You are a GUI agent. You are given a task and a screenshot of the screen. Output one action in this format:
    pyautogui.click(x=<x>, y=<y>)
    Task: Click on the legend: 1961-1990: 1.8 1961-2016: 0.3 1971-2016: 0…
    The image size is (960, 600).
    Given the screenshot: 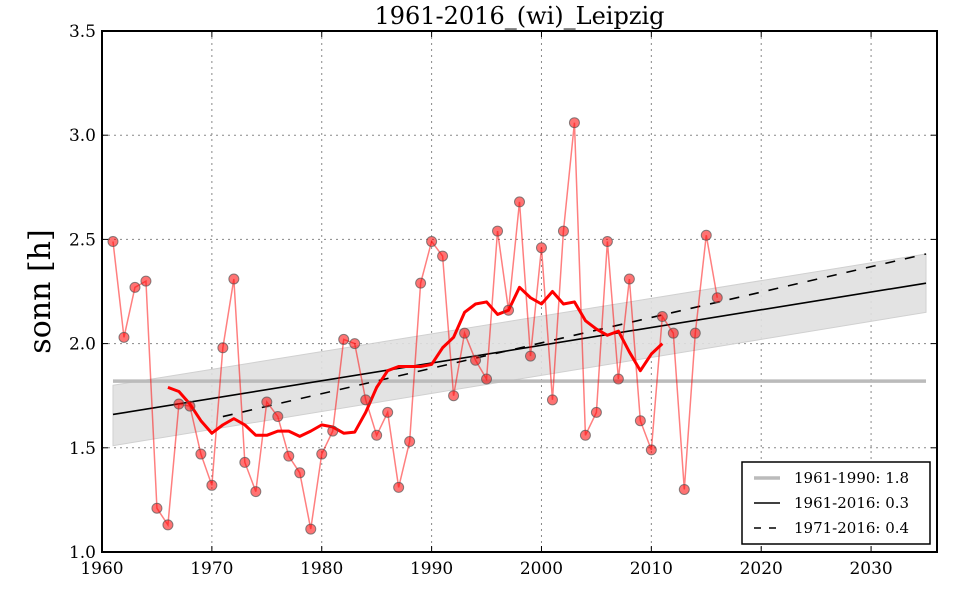 What is the action you would take?
    pyautogui.click(x=836, y=503)
    